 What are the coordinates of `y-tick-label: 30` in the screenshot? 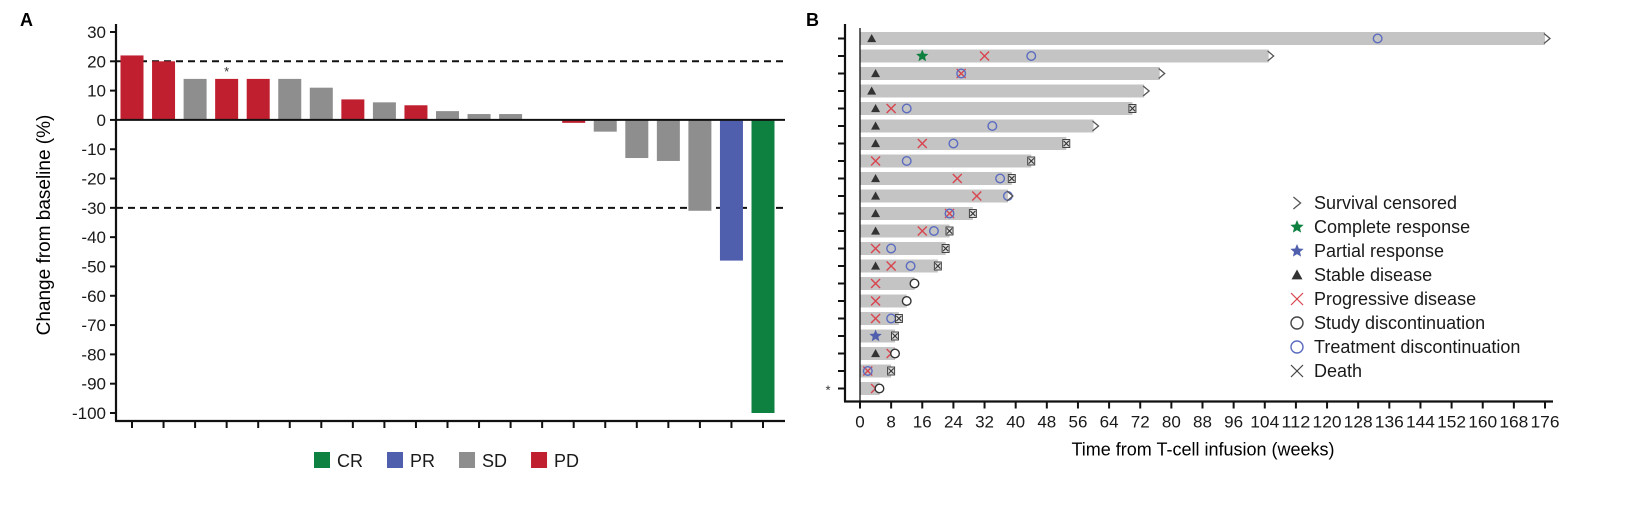 It's located at (96, 32).